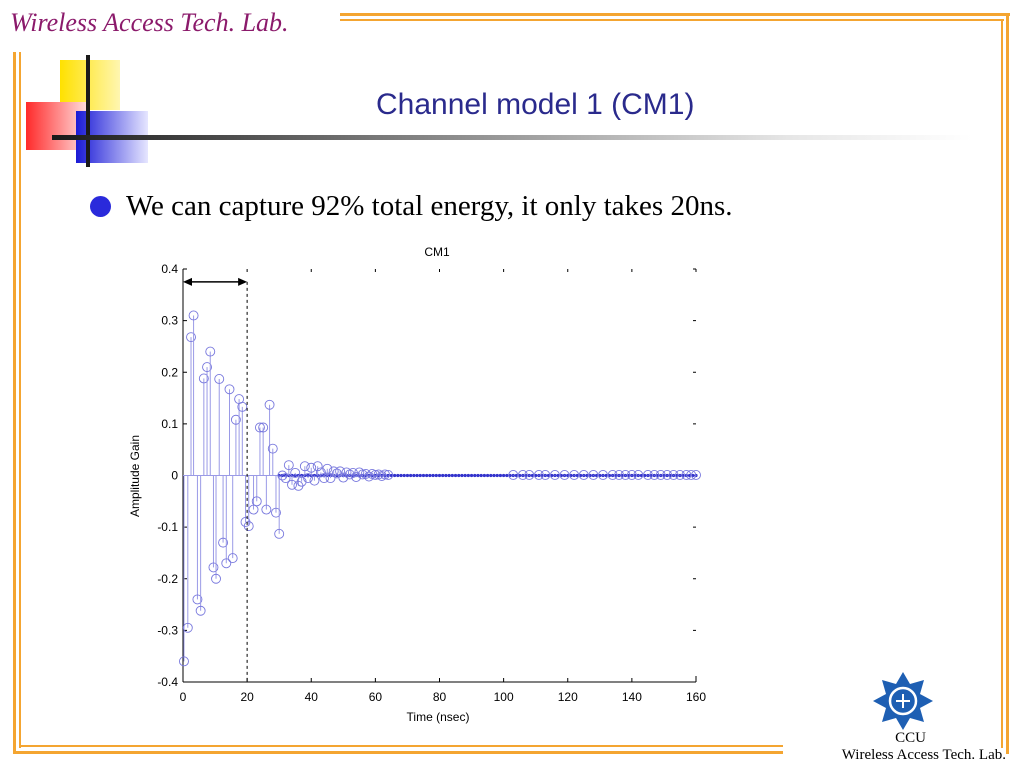  What do you see at coordinates (88, 111) in the screenshot?
I see `vertical-bar` at bounding box center [88, 111].